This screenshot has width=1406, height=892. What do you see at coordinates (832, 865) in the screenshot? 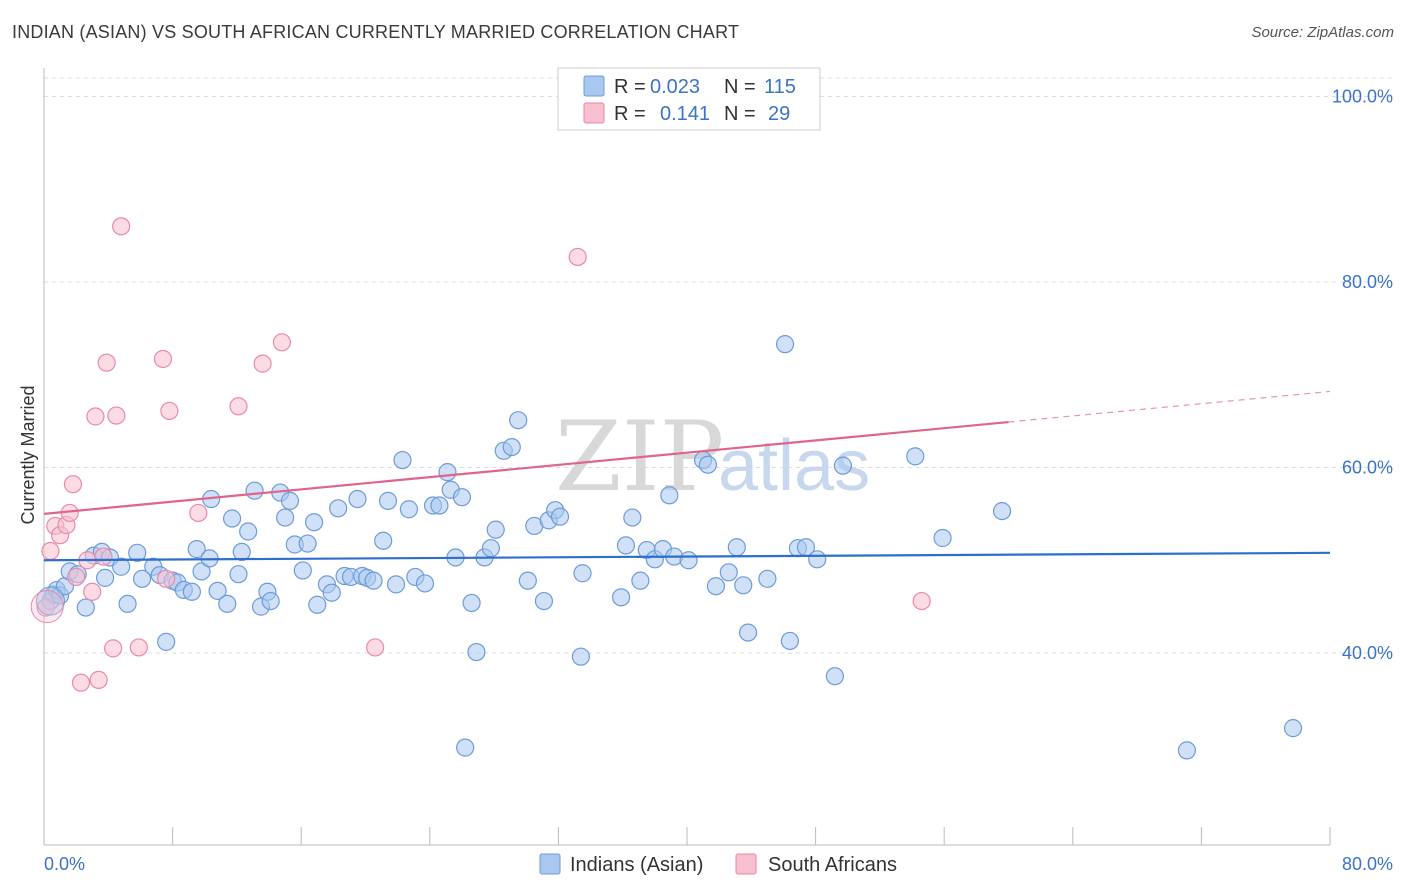
I see `series-label-south-africans: South Africans` at bounding box center [832, 865].